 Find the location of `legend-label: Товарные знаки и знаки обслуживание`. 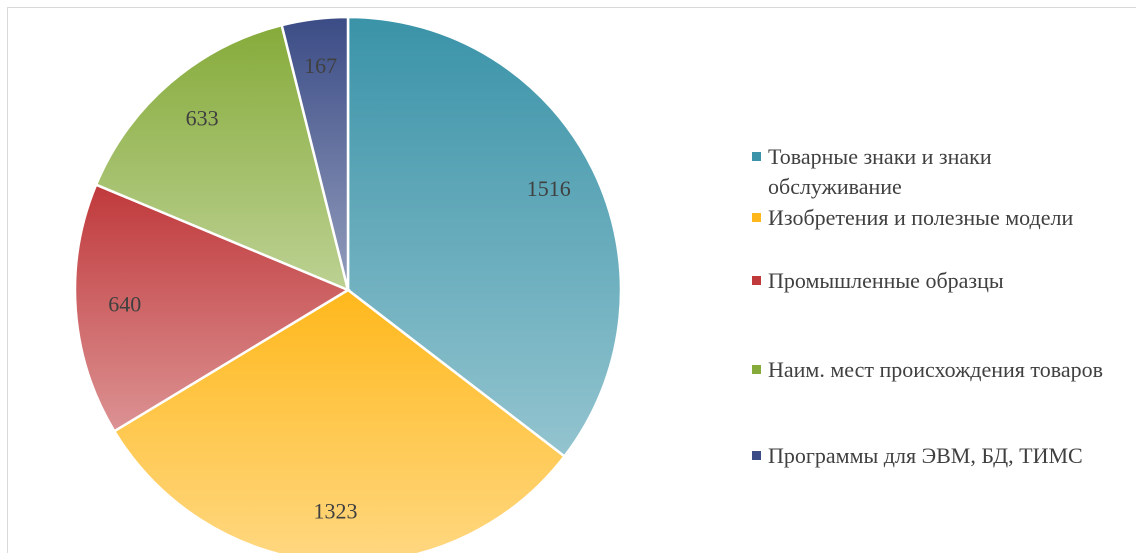

legend-label: Товарные знаки и знаки обслуживание is located at coordinates (880, 171).